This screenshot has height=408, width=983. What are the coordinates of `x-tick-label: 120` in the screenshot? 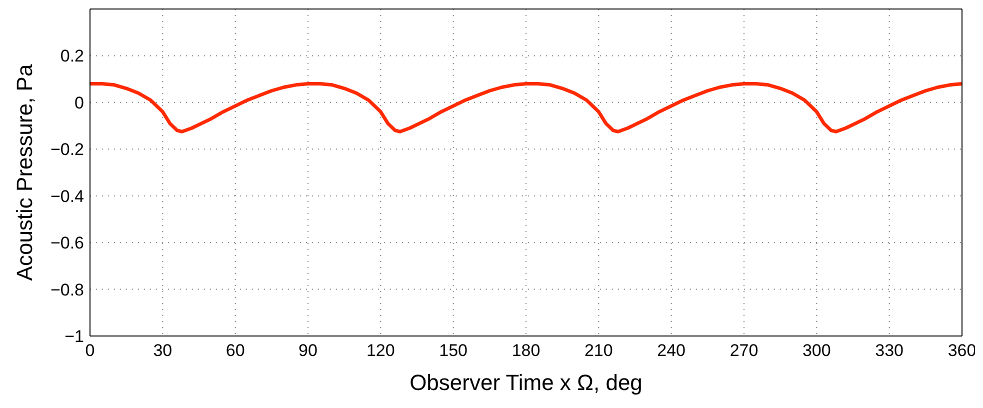 It's located at (380, 350).